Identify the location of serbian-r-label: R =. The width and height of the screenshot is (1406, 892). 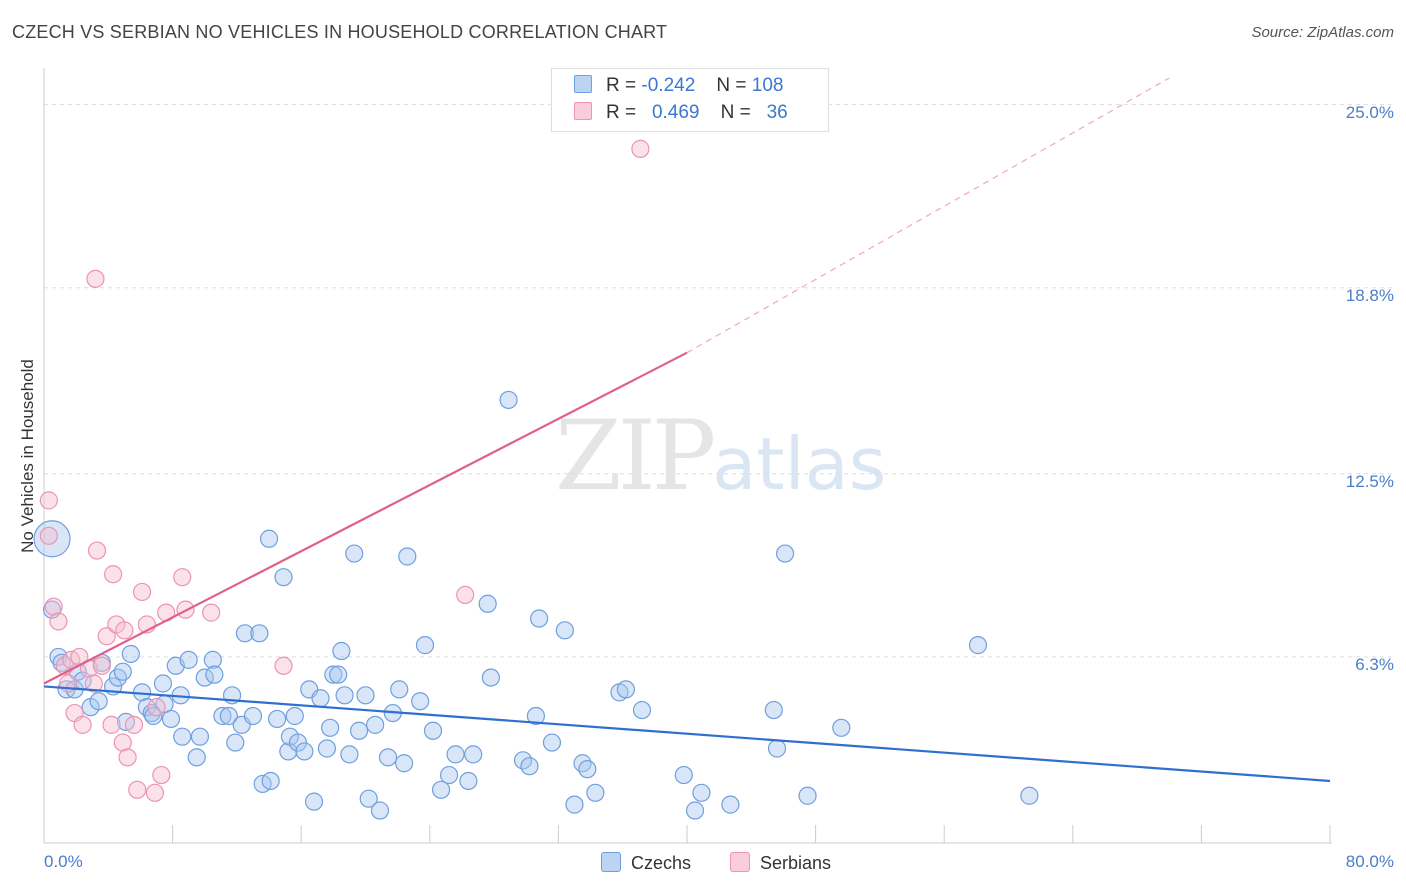
(621, 112).